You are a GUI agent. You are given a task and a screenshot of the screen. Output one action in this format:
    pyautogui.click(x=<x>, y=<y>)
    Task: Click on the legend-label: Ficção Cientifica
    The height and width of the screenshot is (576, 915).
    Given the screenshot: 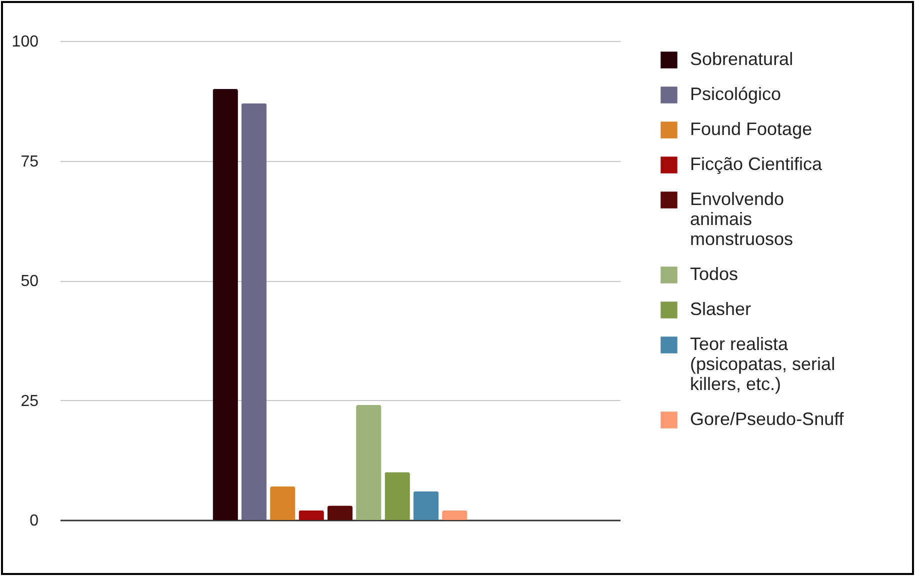 What is the action you would take?
    pyautogui.click(x=757, y=164)
    